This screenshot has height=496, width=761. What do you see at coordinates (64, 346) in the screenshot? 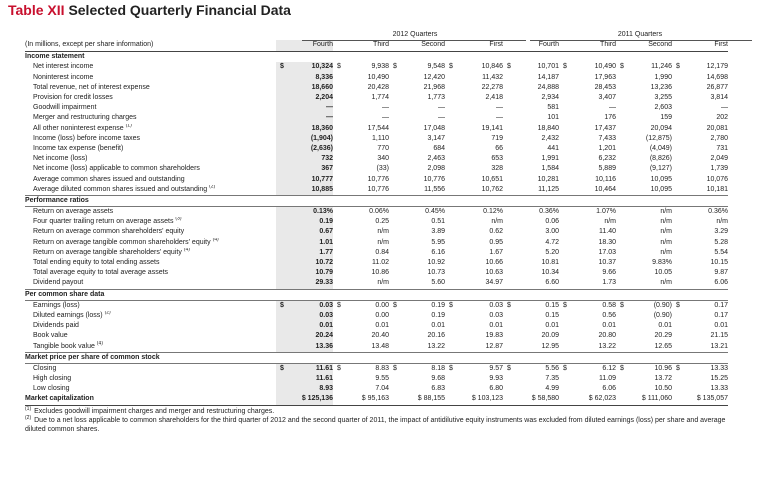
I see `row-label-text: Tangible book value` at bounding box center [64, 346].